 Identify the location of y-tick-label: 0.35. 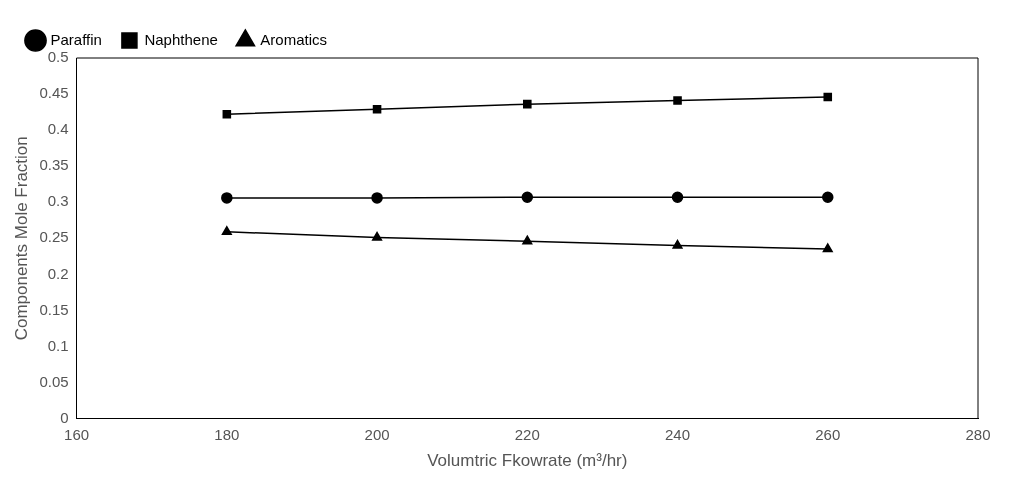
(54, 165).